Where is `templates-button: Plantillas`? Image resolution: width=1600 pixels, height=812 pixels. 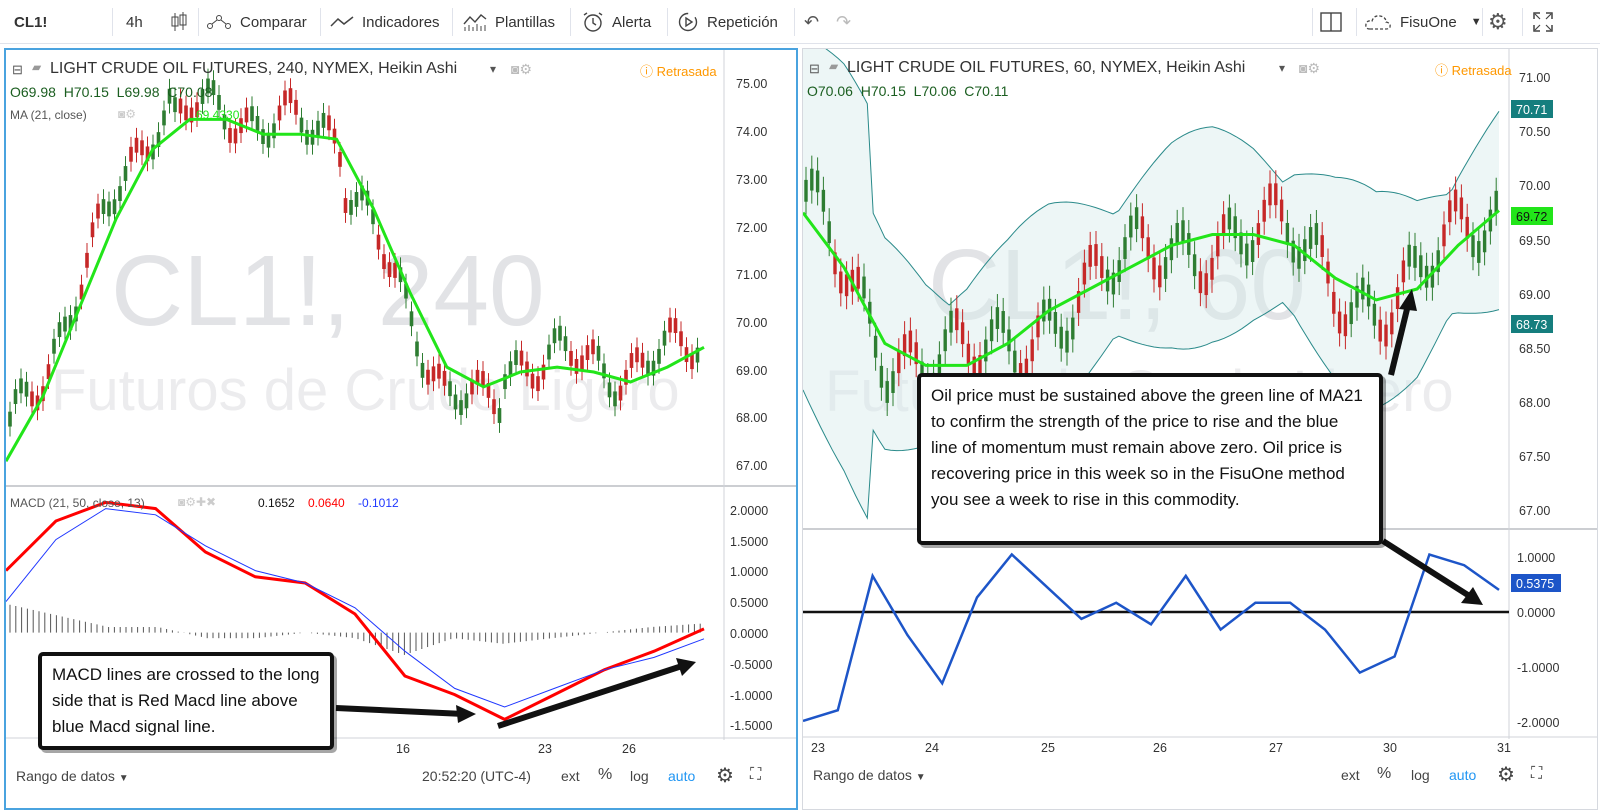
templates-button: Plantillas is located at coordinates (509, 22).